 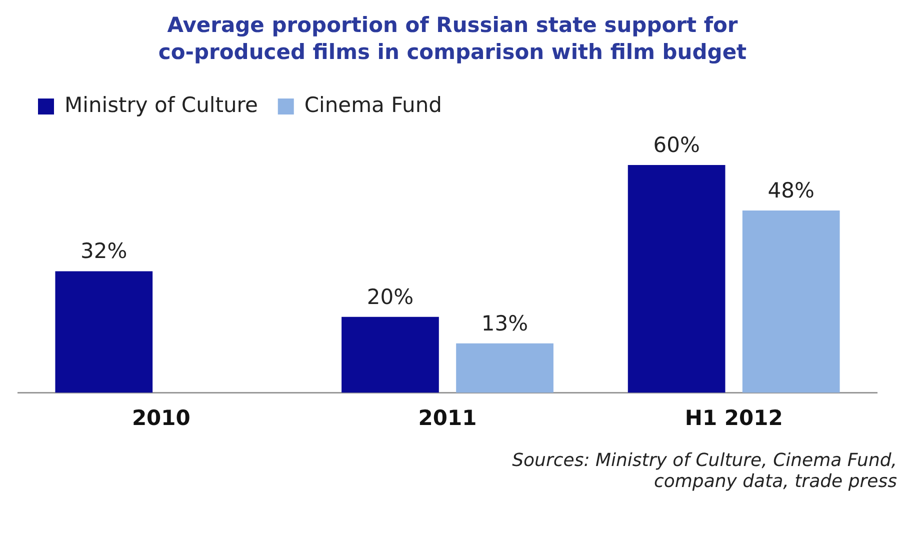 What do you see at coordinates (504, 323) in the screenshot?
I see `data-label: 13%` at bounding box center [504, 323].